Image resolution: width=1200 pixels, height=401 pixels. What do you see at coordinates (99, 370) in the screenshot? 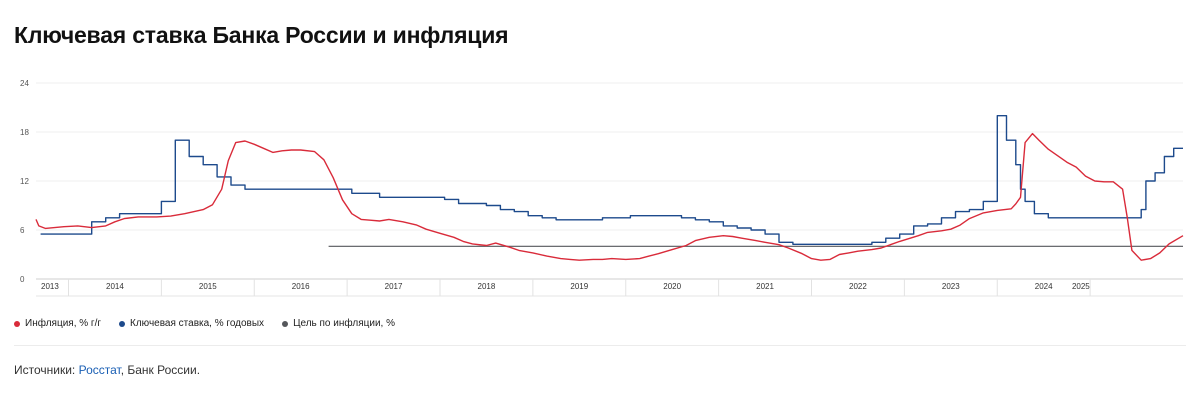
I see `source-link-rosstat: Росстат` at bounding box center [99, 370].